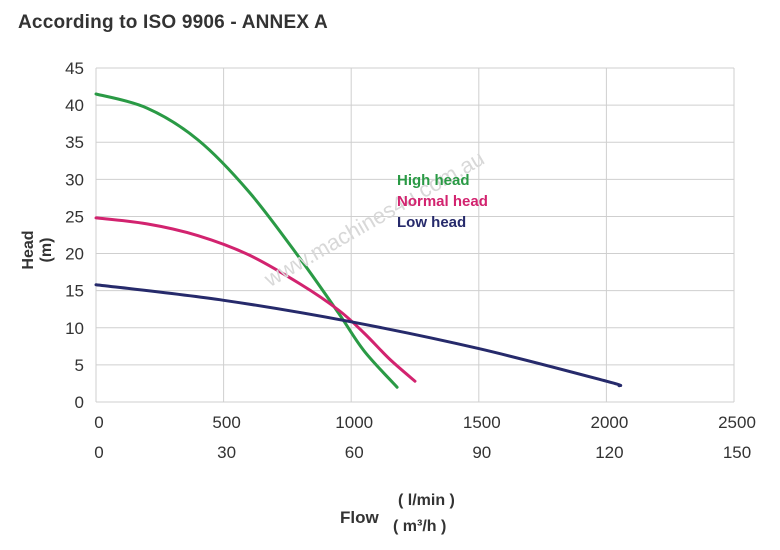 This screenshot has height=550, width=780. What do you see at coordinates (74, 142) in the screenshot?
I see `y-tick-label: 35` at bounding box center [74, 142].